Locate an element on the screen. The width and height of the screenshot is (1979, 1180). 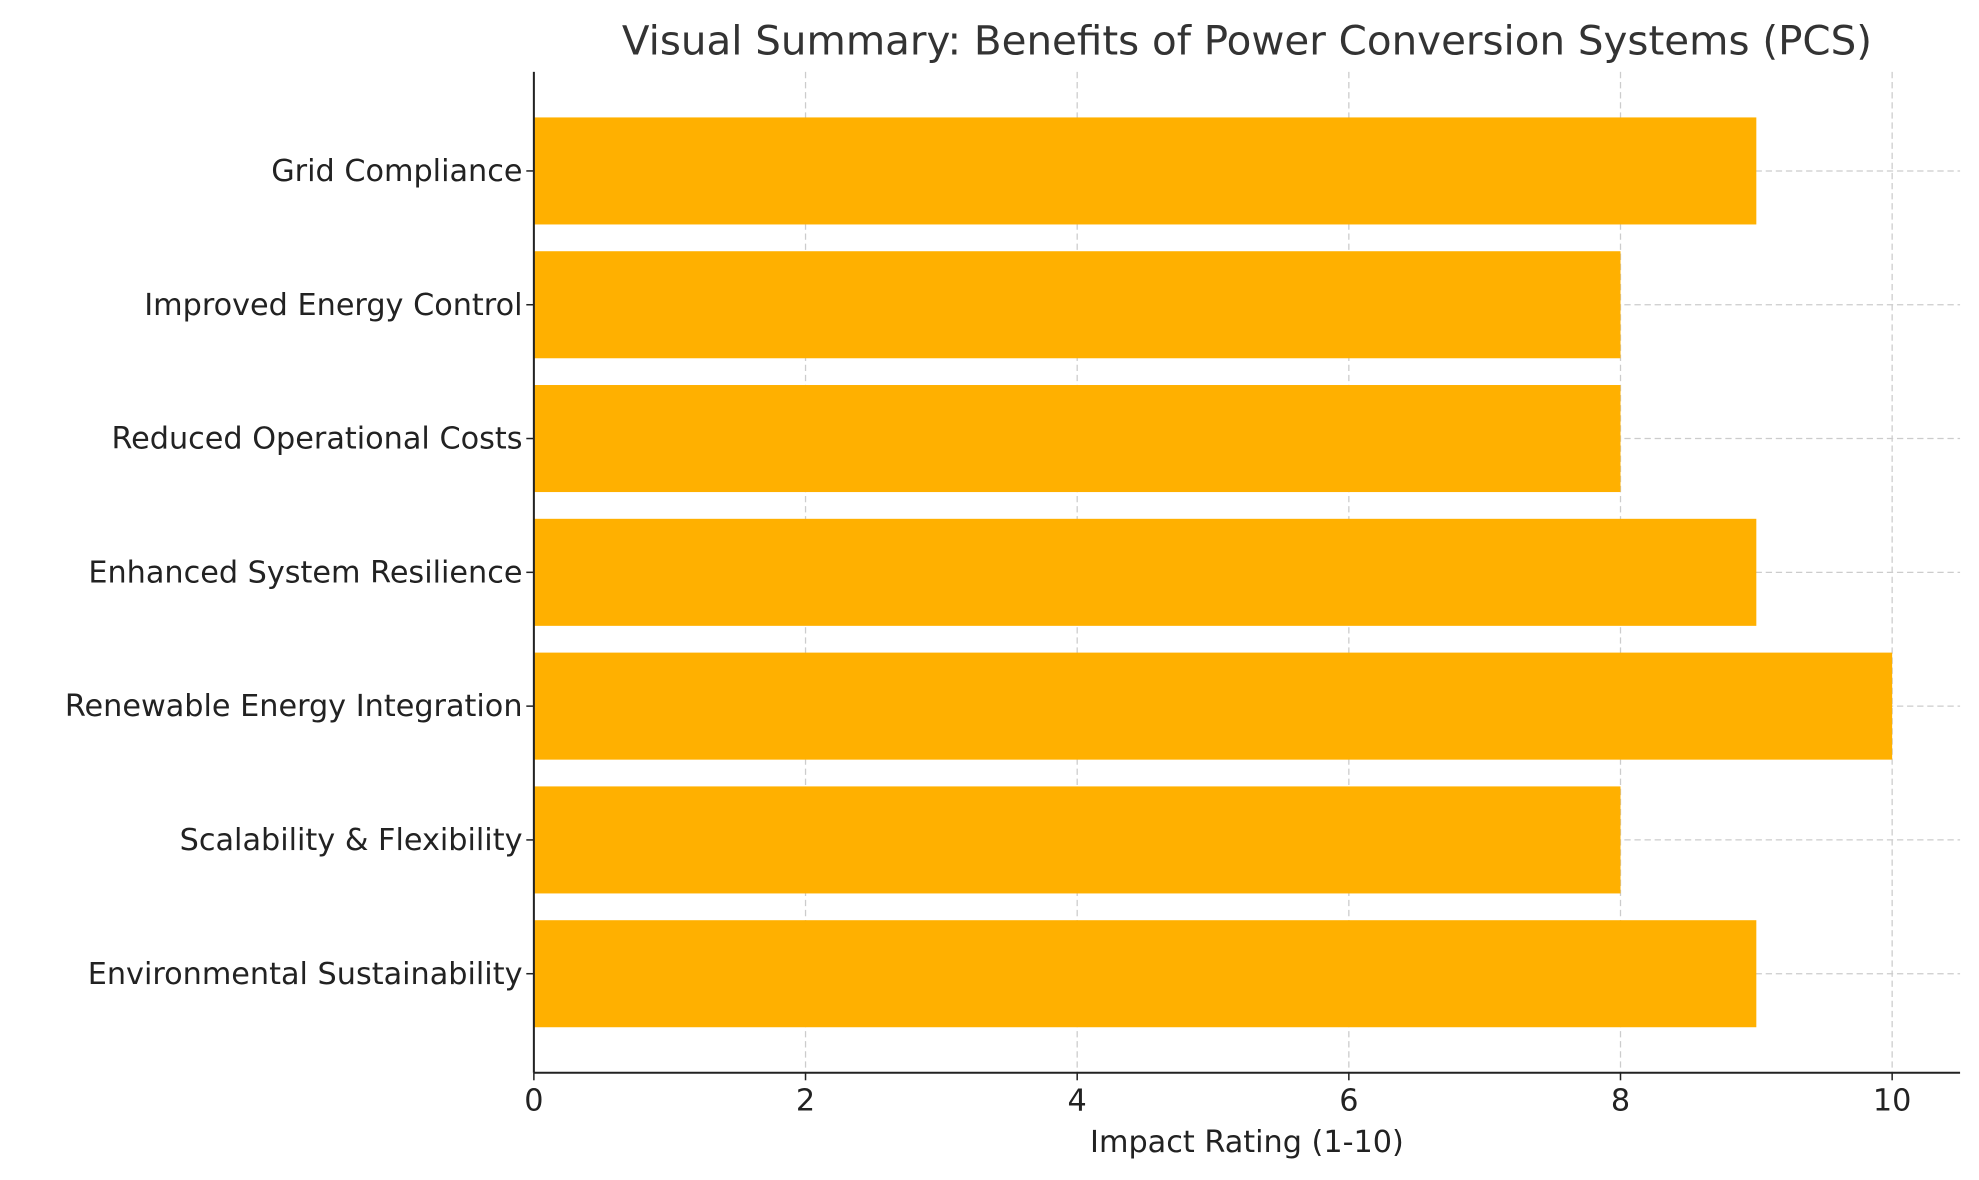
y-tick-label: Environmental Sustainability is located at coordinates (305, 974).